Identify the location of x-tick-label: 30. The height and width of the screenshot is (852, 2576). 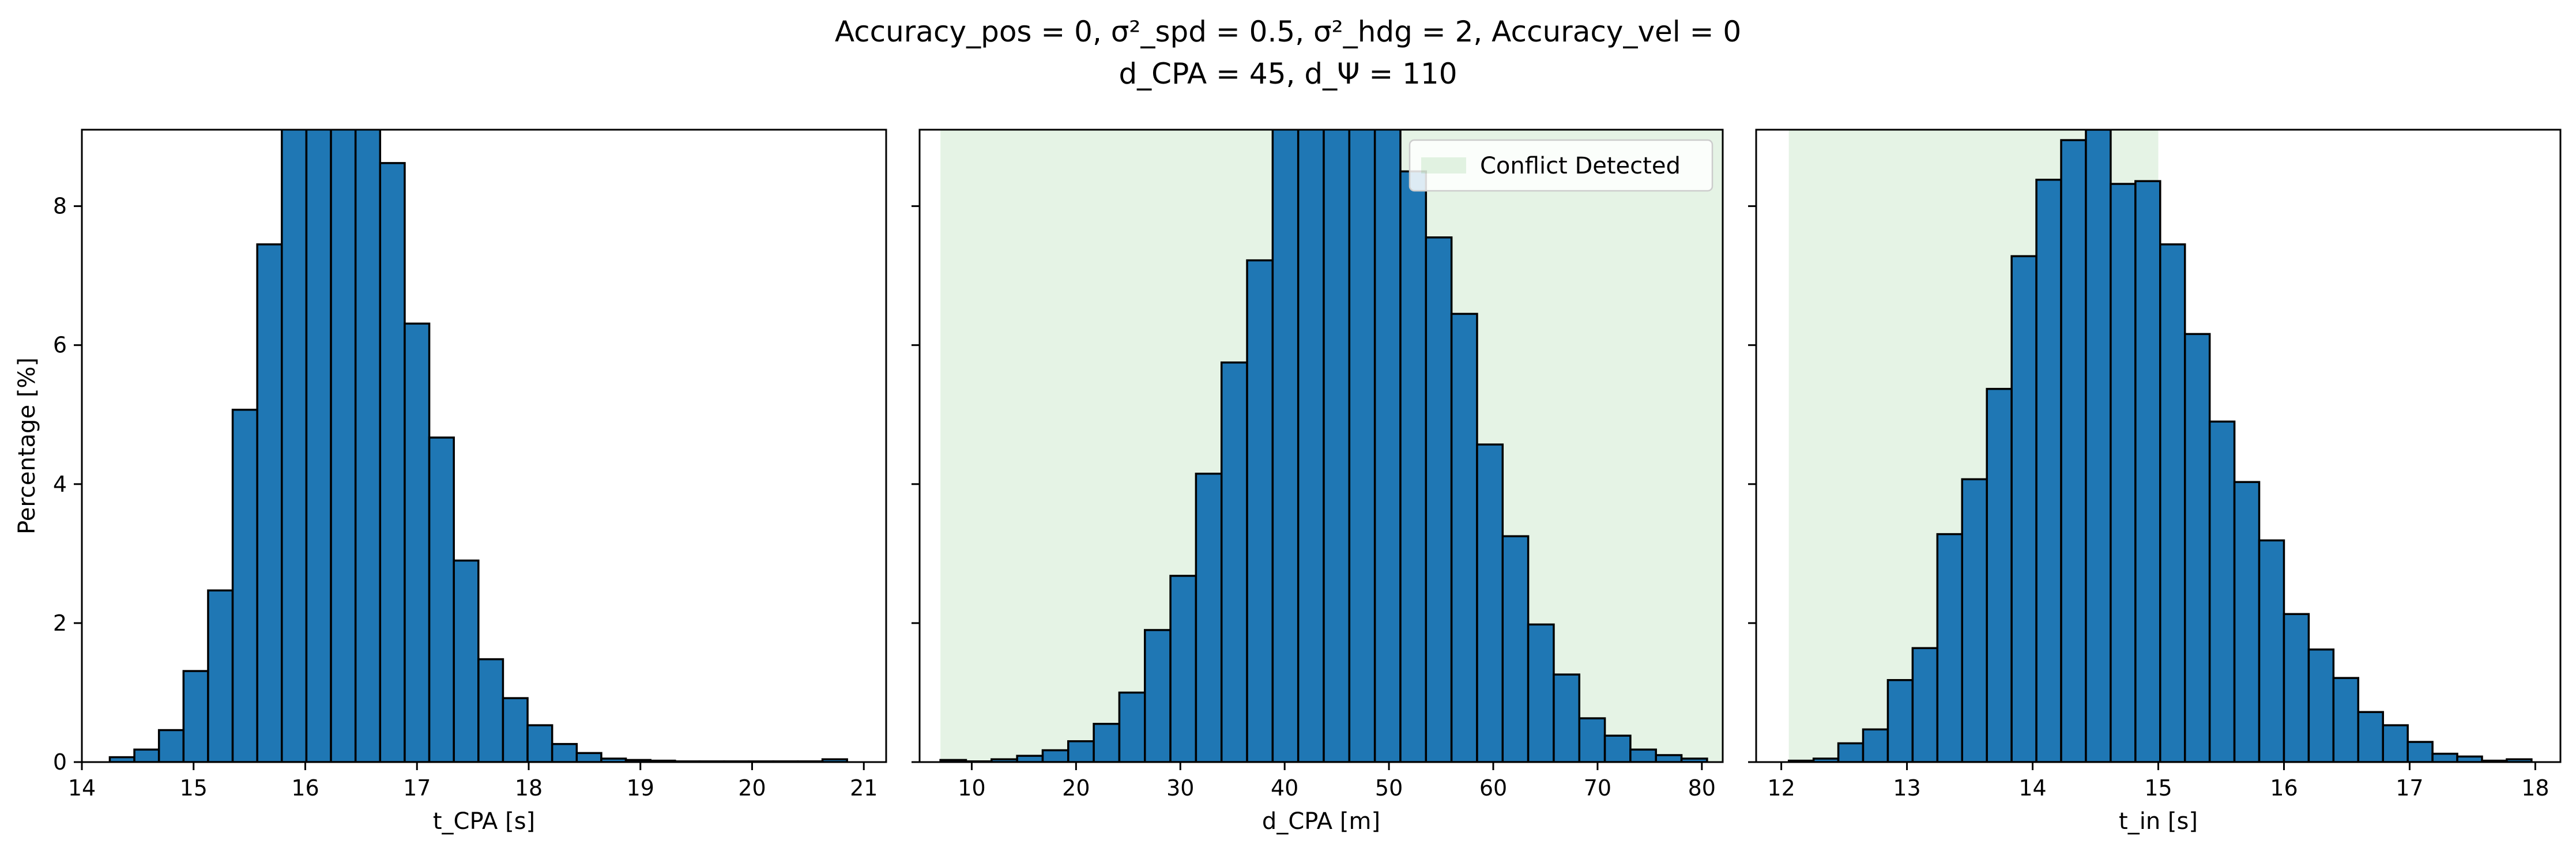
(1180, 788).